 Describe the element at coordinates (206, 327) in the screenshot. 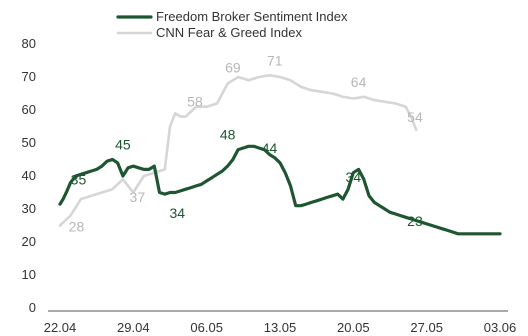

I see `x-tick-label: 06.05` at that location.